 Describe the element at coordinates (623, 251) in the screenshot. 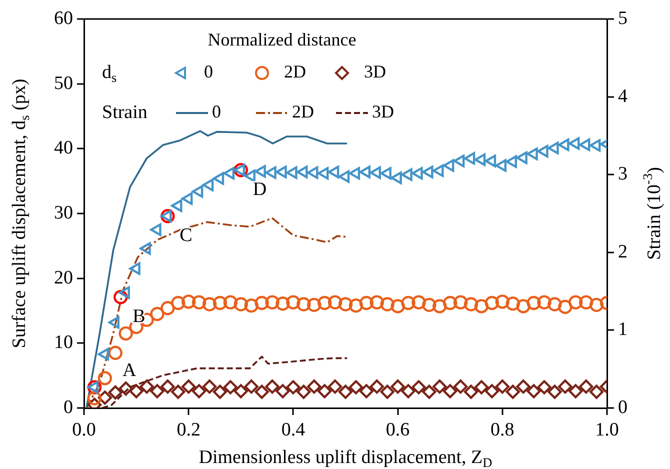

I see `y2-tick-label: 2` at that location.